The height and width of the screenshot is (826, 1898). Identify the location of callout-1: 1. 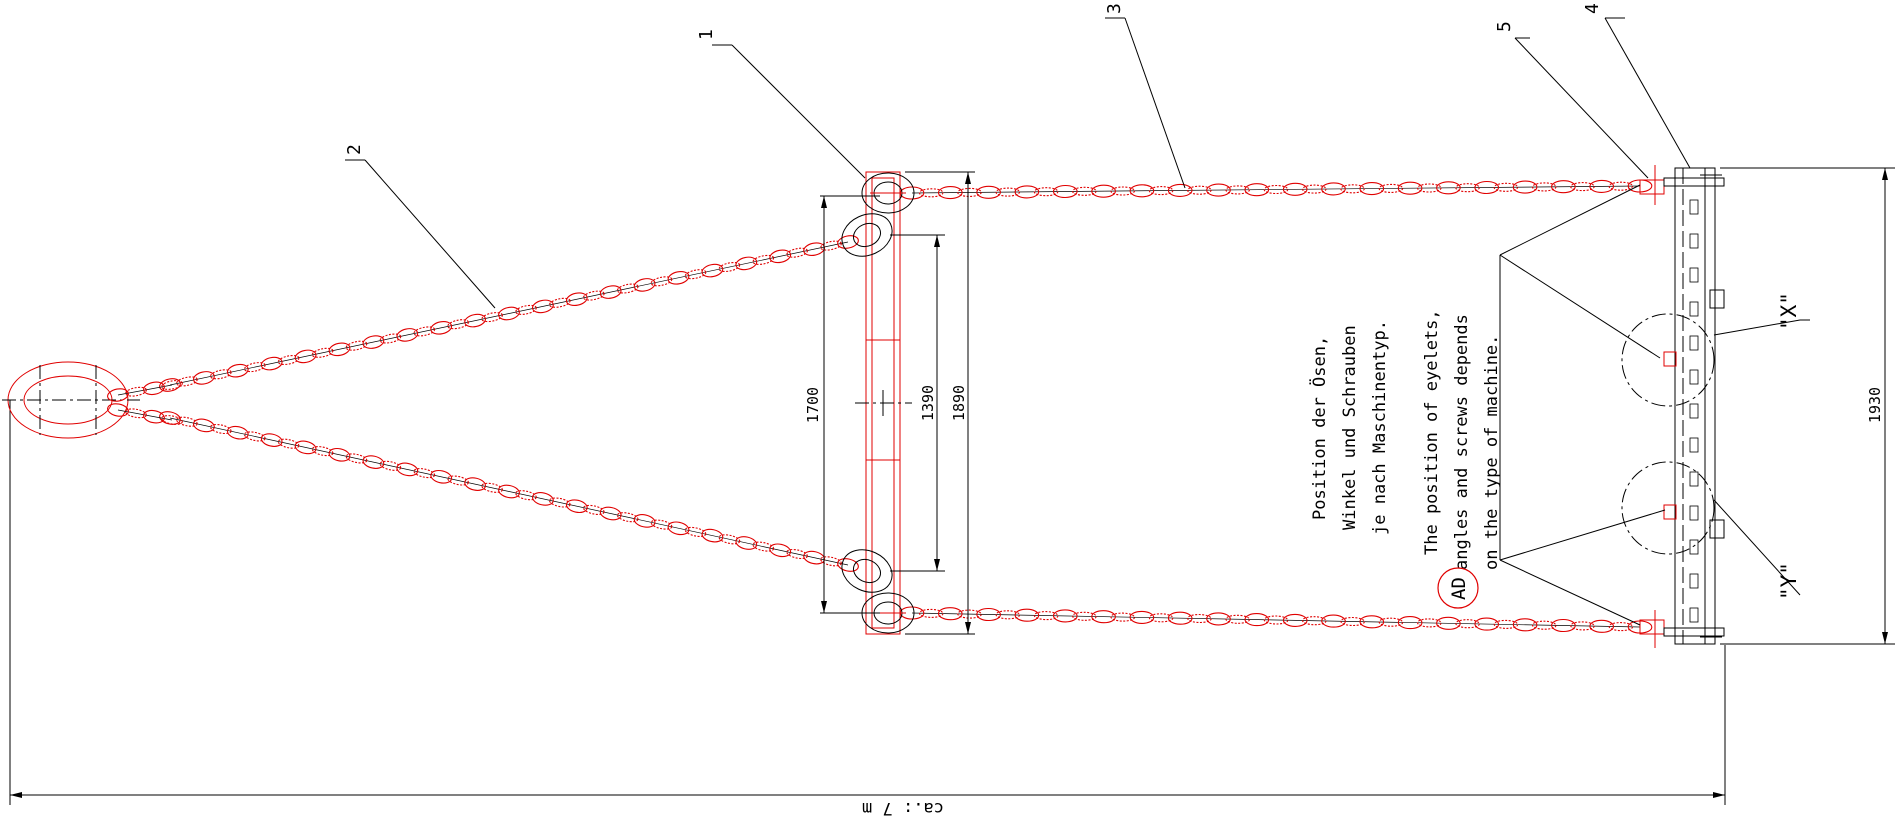
(781, 104).